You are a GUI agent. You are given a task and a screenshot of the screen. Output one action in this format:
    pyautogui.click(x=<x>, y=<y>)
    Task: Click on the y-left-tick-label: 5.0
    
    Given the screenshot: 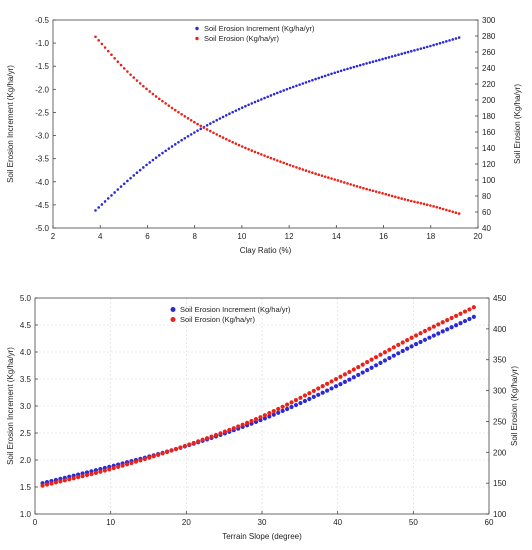 What is the action you would take?
    pyautogui.click(x=26, y=298)
    